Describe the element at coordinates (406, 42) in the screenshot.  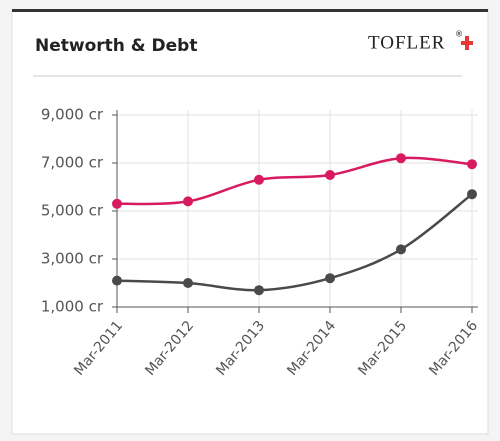
I see `logo: TOFLER` at that location.